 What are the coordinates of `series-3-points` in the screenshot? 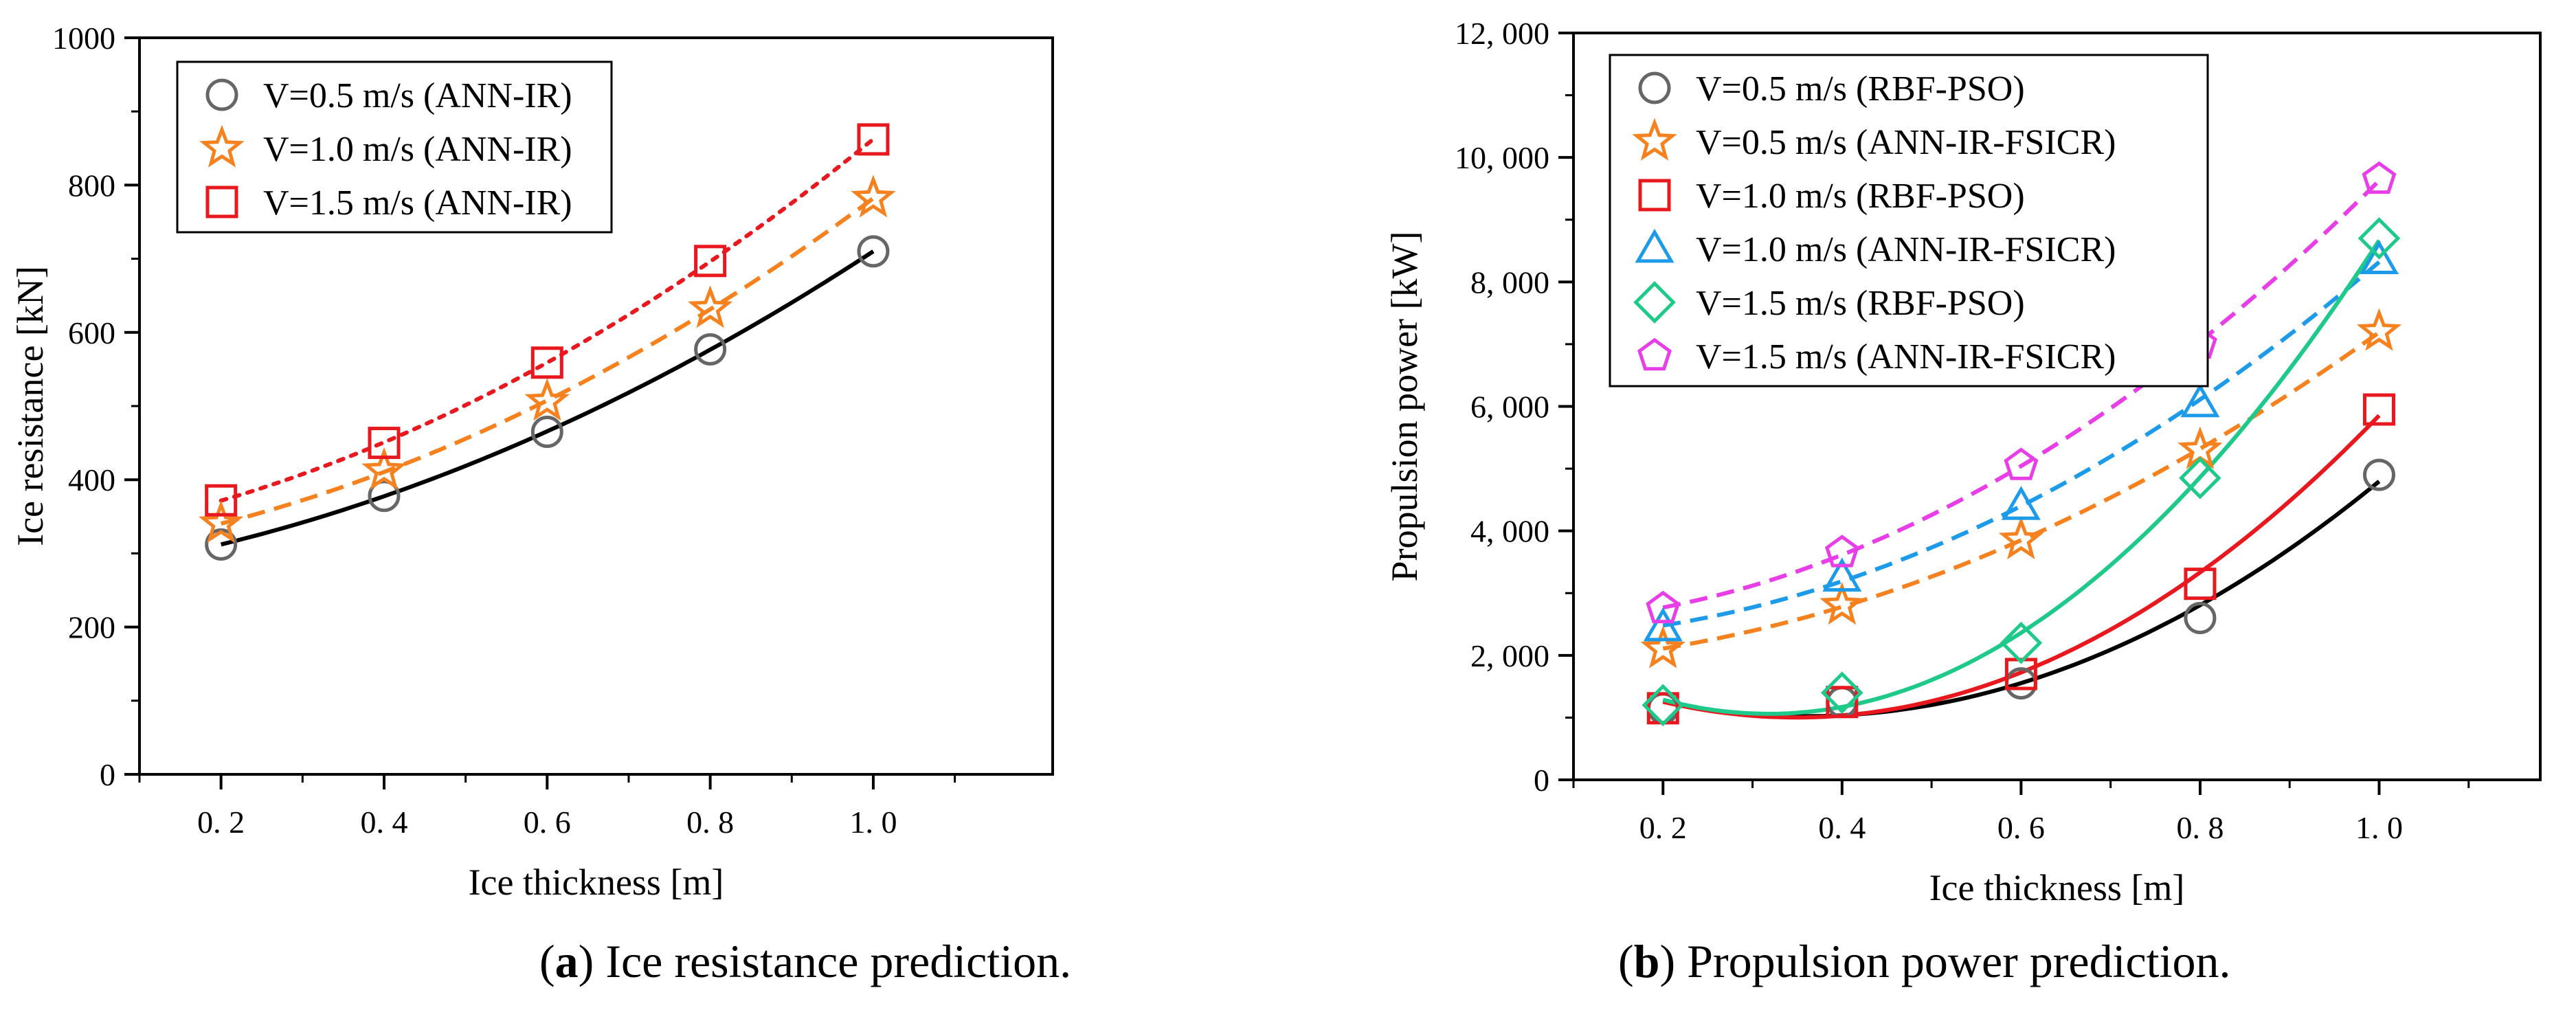 It's located at (547, 320).